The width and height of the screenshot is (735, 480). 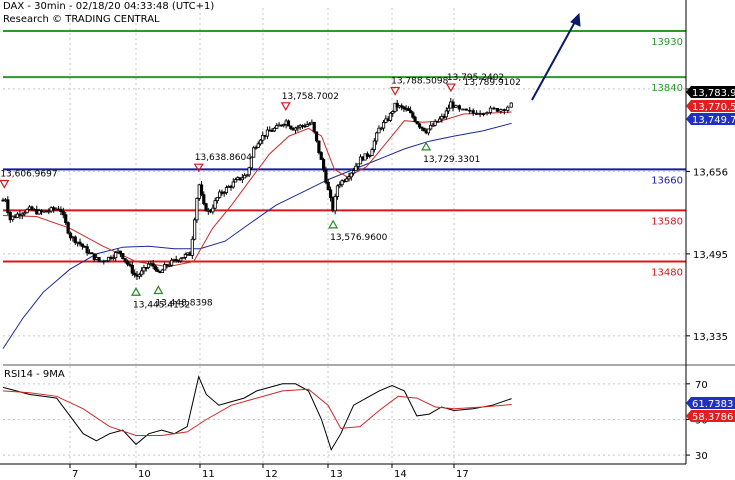 I want to click on rsi-tag-label: 58.3786, so click(x=712, y=417).